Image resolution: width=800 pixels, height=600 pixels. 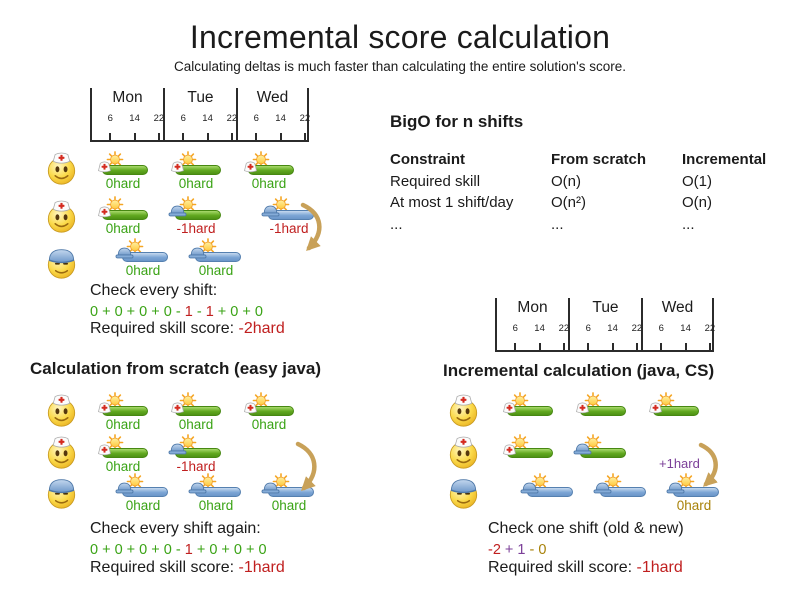 I want to click on score-line: Required skill score: -1hard, so click(x=585, y=568).